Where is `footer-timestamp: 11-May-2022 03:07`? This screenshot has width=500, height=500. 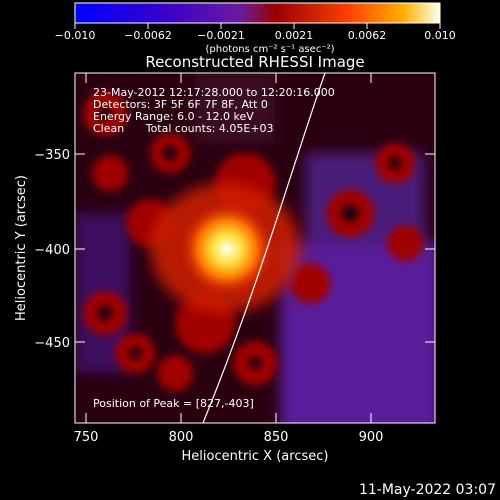 footer-timestamp: 11-May-2022 03:07 is located at coordinates (427, 490).